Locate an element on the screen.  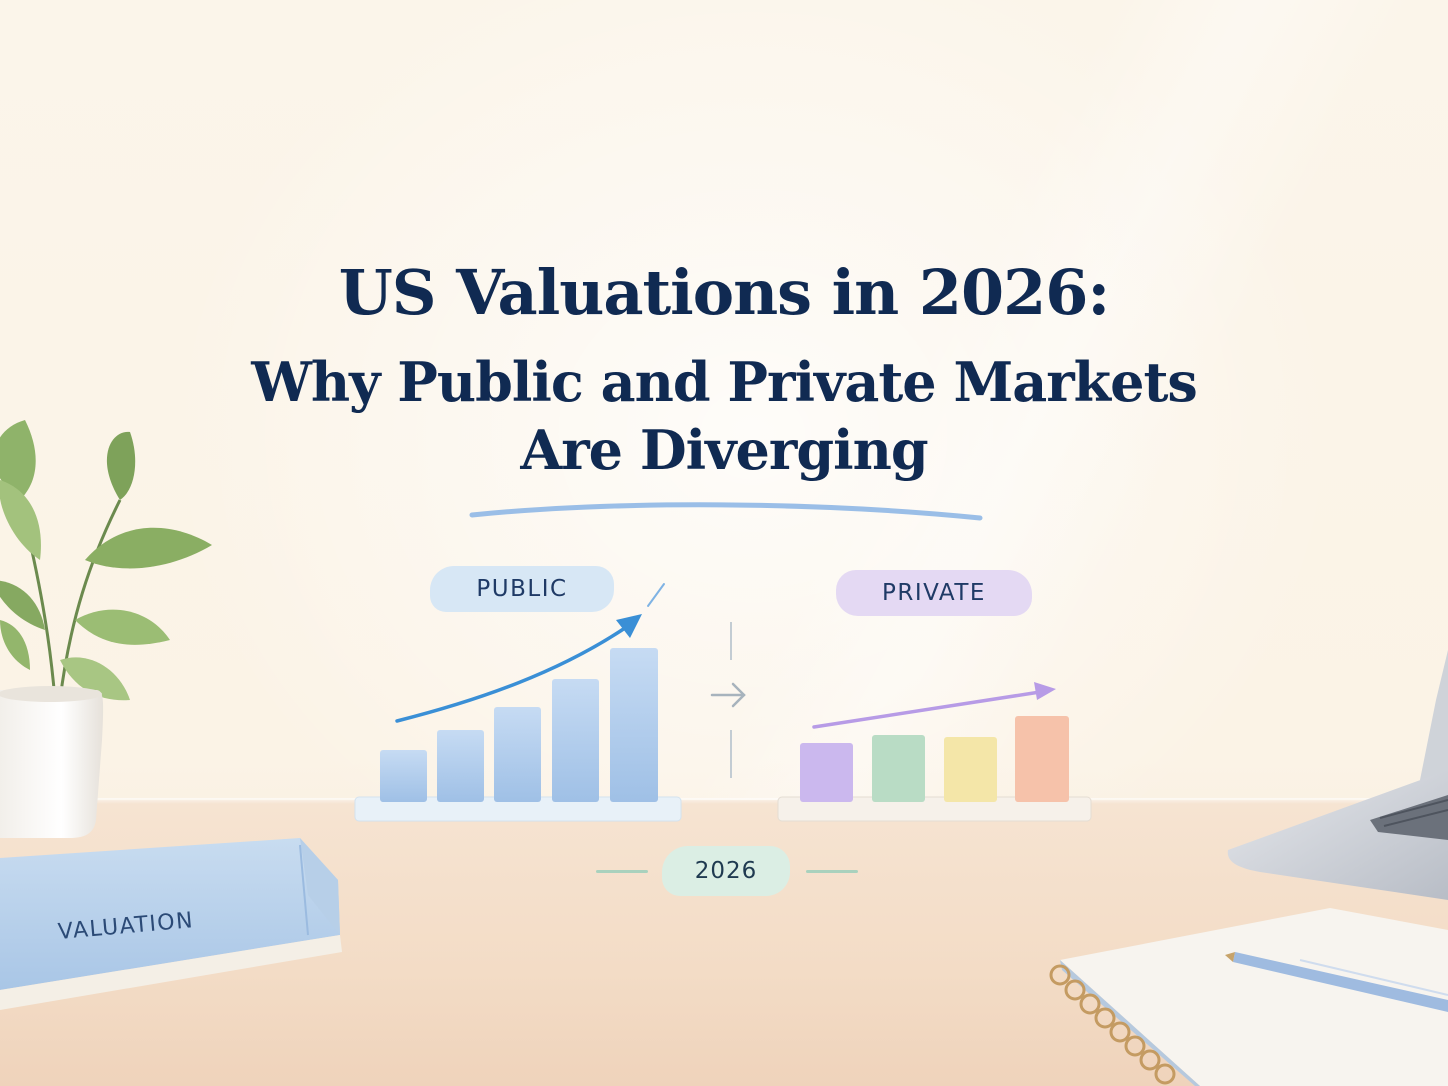
arrow-right-icon is located at coordinates (728, 695).